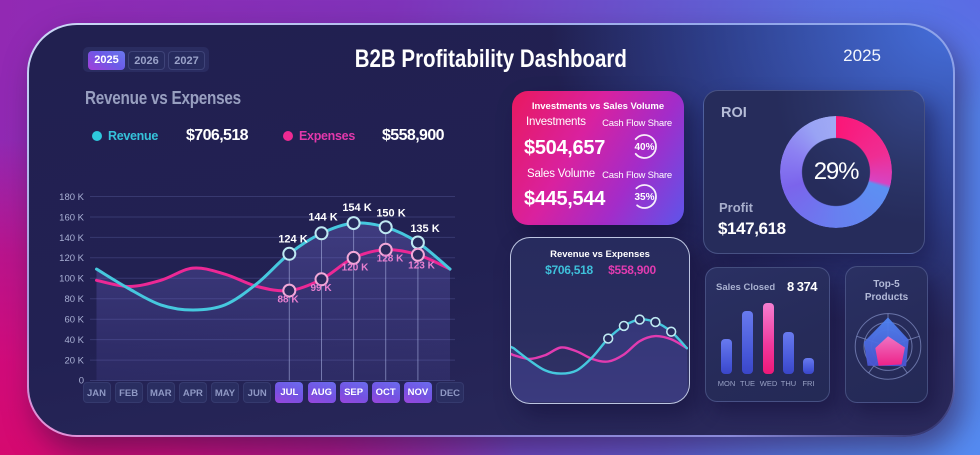 This screenshot has width=980, height=455. What do you see at coordinates (71, 279) in the screenshot?
I see `svg-text: 100 K` at bounding box center [71, 279].